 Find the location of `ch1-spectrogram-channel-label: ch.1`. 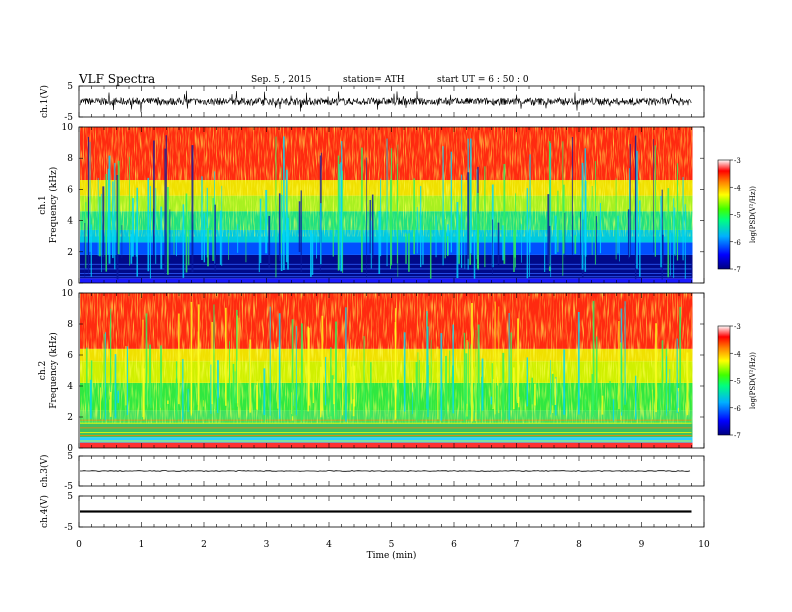

ch1-spectrogram-channel-label: ch.1 is located at coordinates (43, 204).